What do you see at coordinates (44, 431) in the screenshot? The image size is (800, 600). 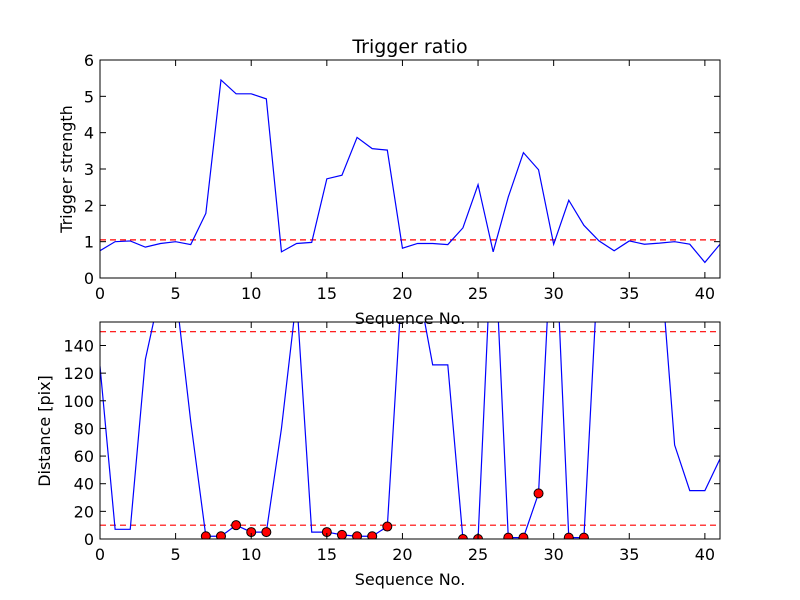 I see `y-axis-label: Distance [pix]` at bounding box center [44, 431].